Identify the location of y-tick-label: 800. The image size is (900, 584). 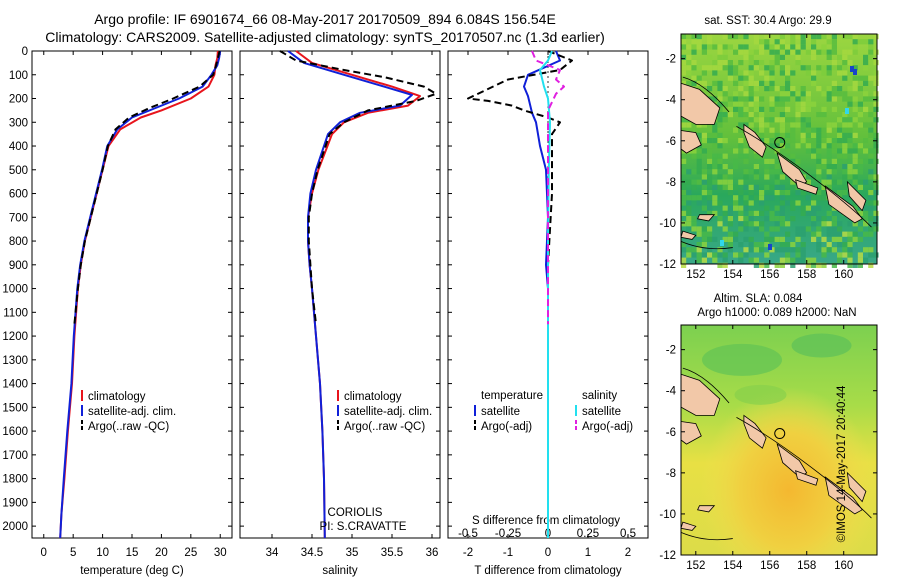
(18, 242).